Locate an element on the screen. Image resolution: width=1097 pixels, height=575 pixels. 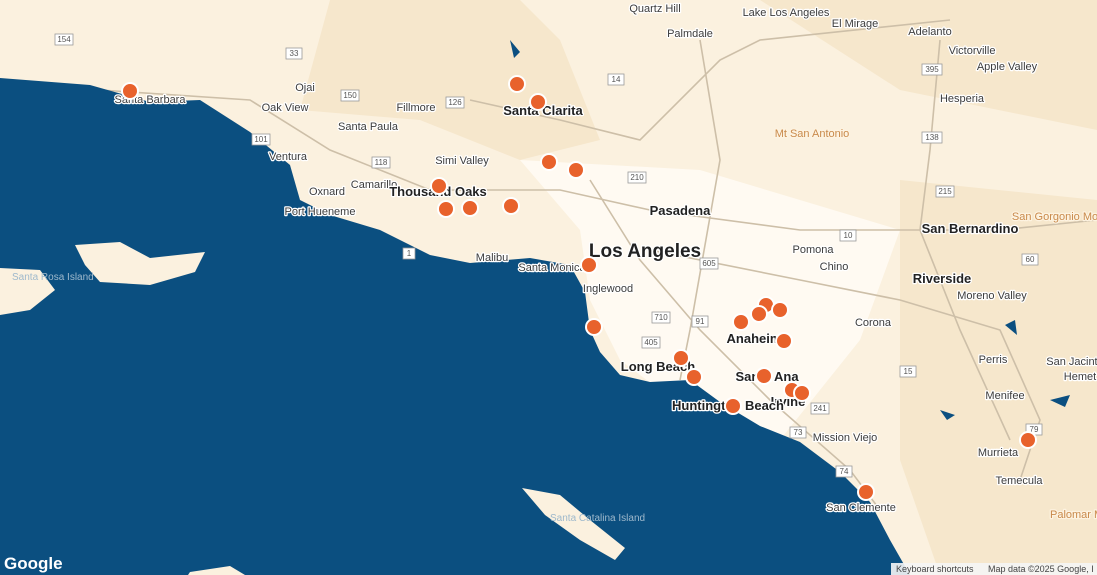
place-label: Ventura is located at coordinates (288, 157).